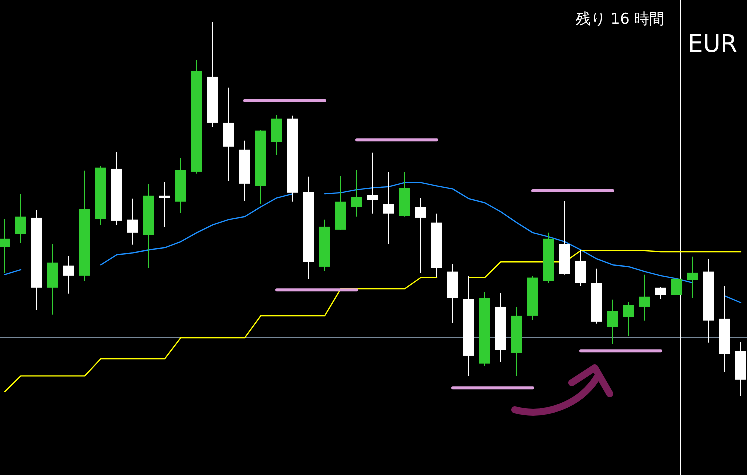 The image size is (747, 475). What do you see at coordinates (713, 44) in the screenshot?
I see `annotation: EUR` at bounding box center [713, 44].